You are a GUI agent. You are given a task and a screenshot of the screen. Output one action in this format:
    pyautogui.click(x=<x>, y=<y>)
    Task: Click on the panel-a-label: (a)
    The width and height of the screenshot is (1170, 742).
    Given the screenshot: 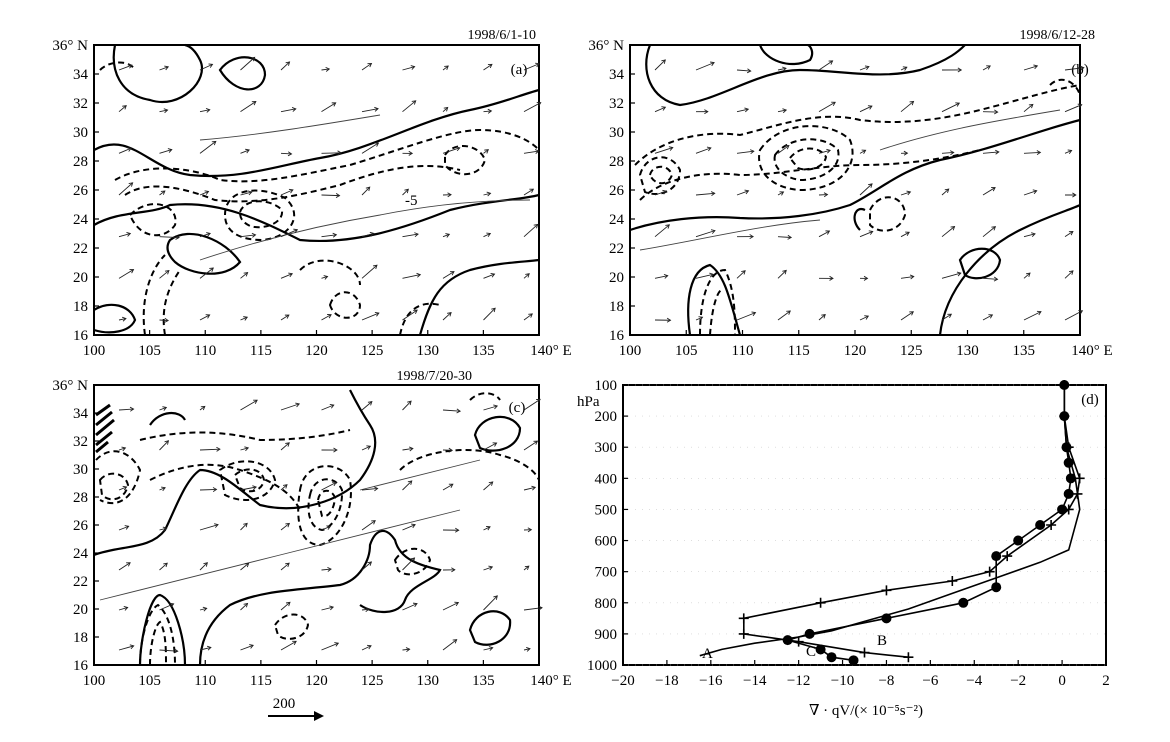 What is the action you would take?
    pyautogui.click(x=519, y=70)
    